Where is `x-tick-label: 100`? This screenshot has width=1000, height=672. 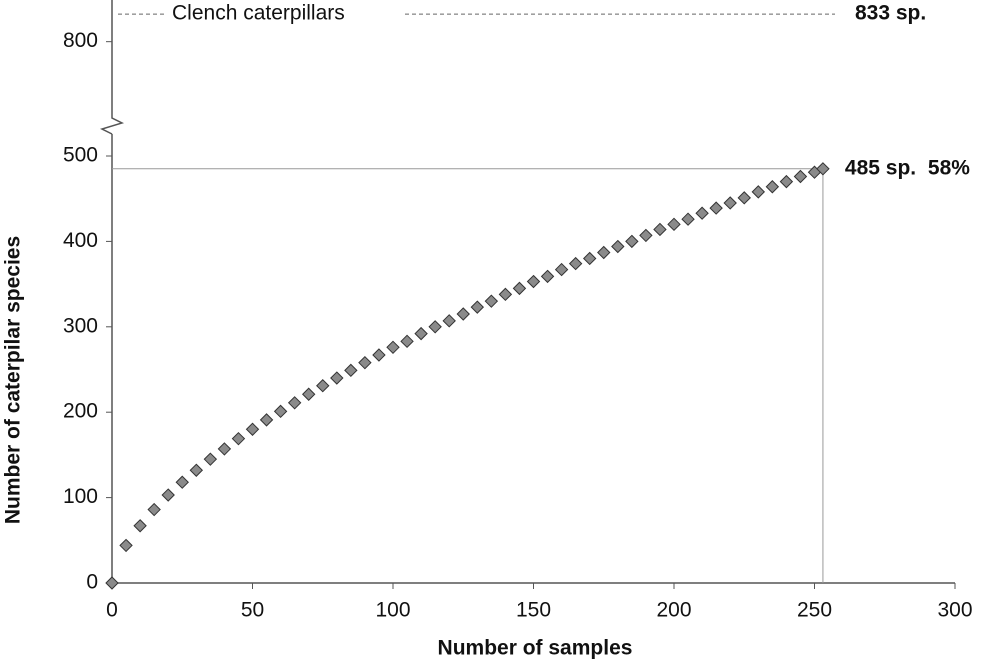
x-tick-label: 100 is located at coordinates (392, 610).